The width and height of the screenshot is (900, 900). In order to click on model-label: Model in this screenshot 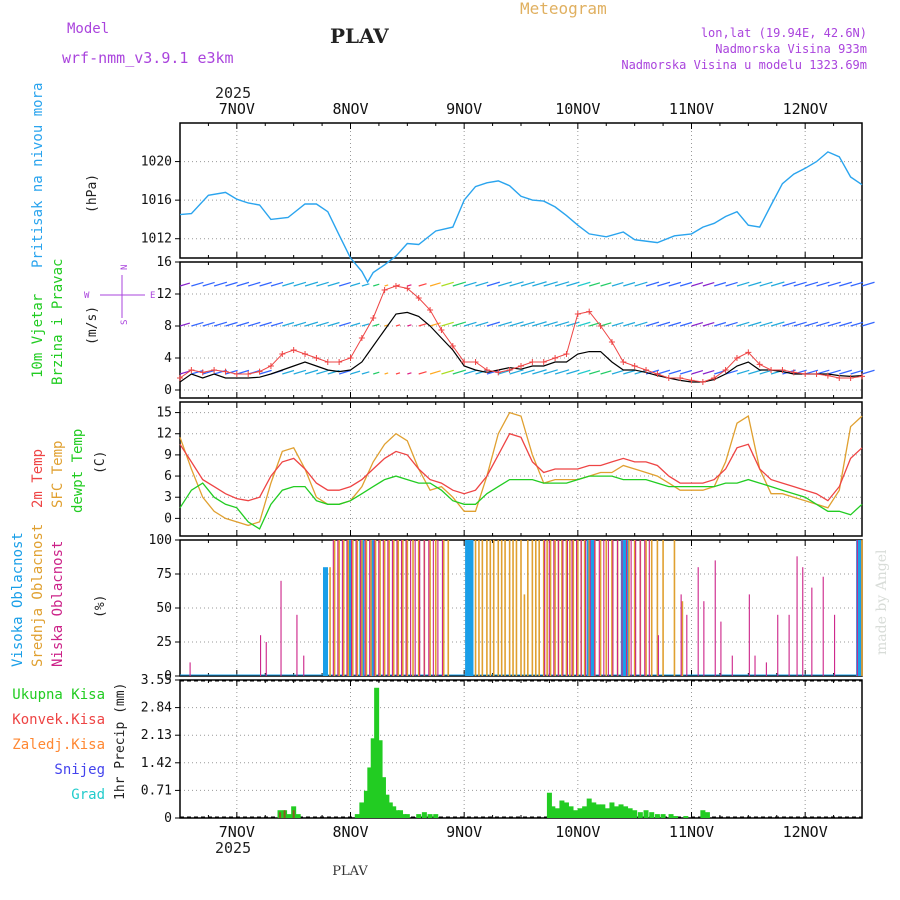, I will do `click(88, 29)`.